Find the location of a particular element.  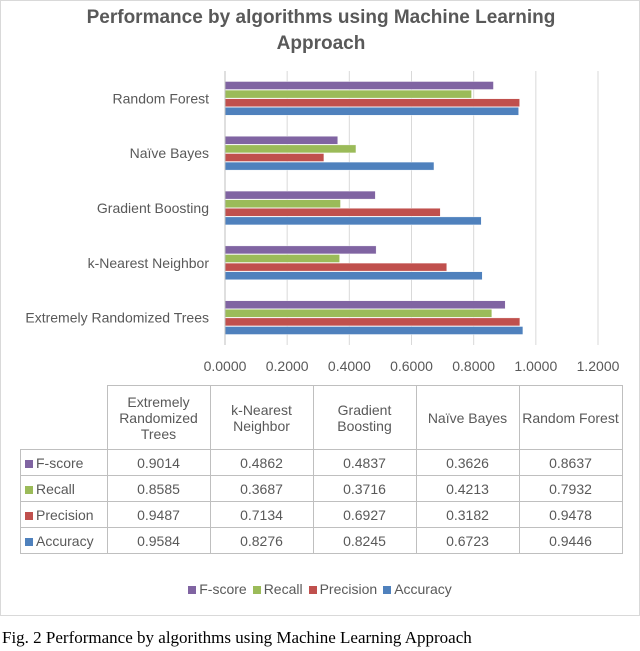

series-name: F-score is located at coordinates (60, 462).